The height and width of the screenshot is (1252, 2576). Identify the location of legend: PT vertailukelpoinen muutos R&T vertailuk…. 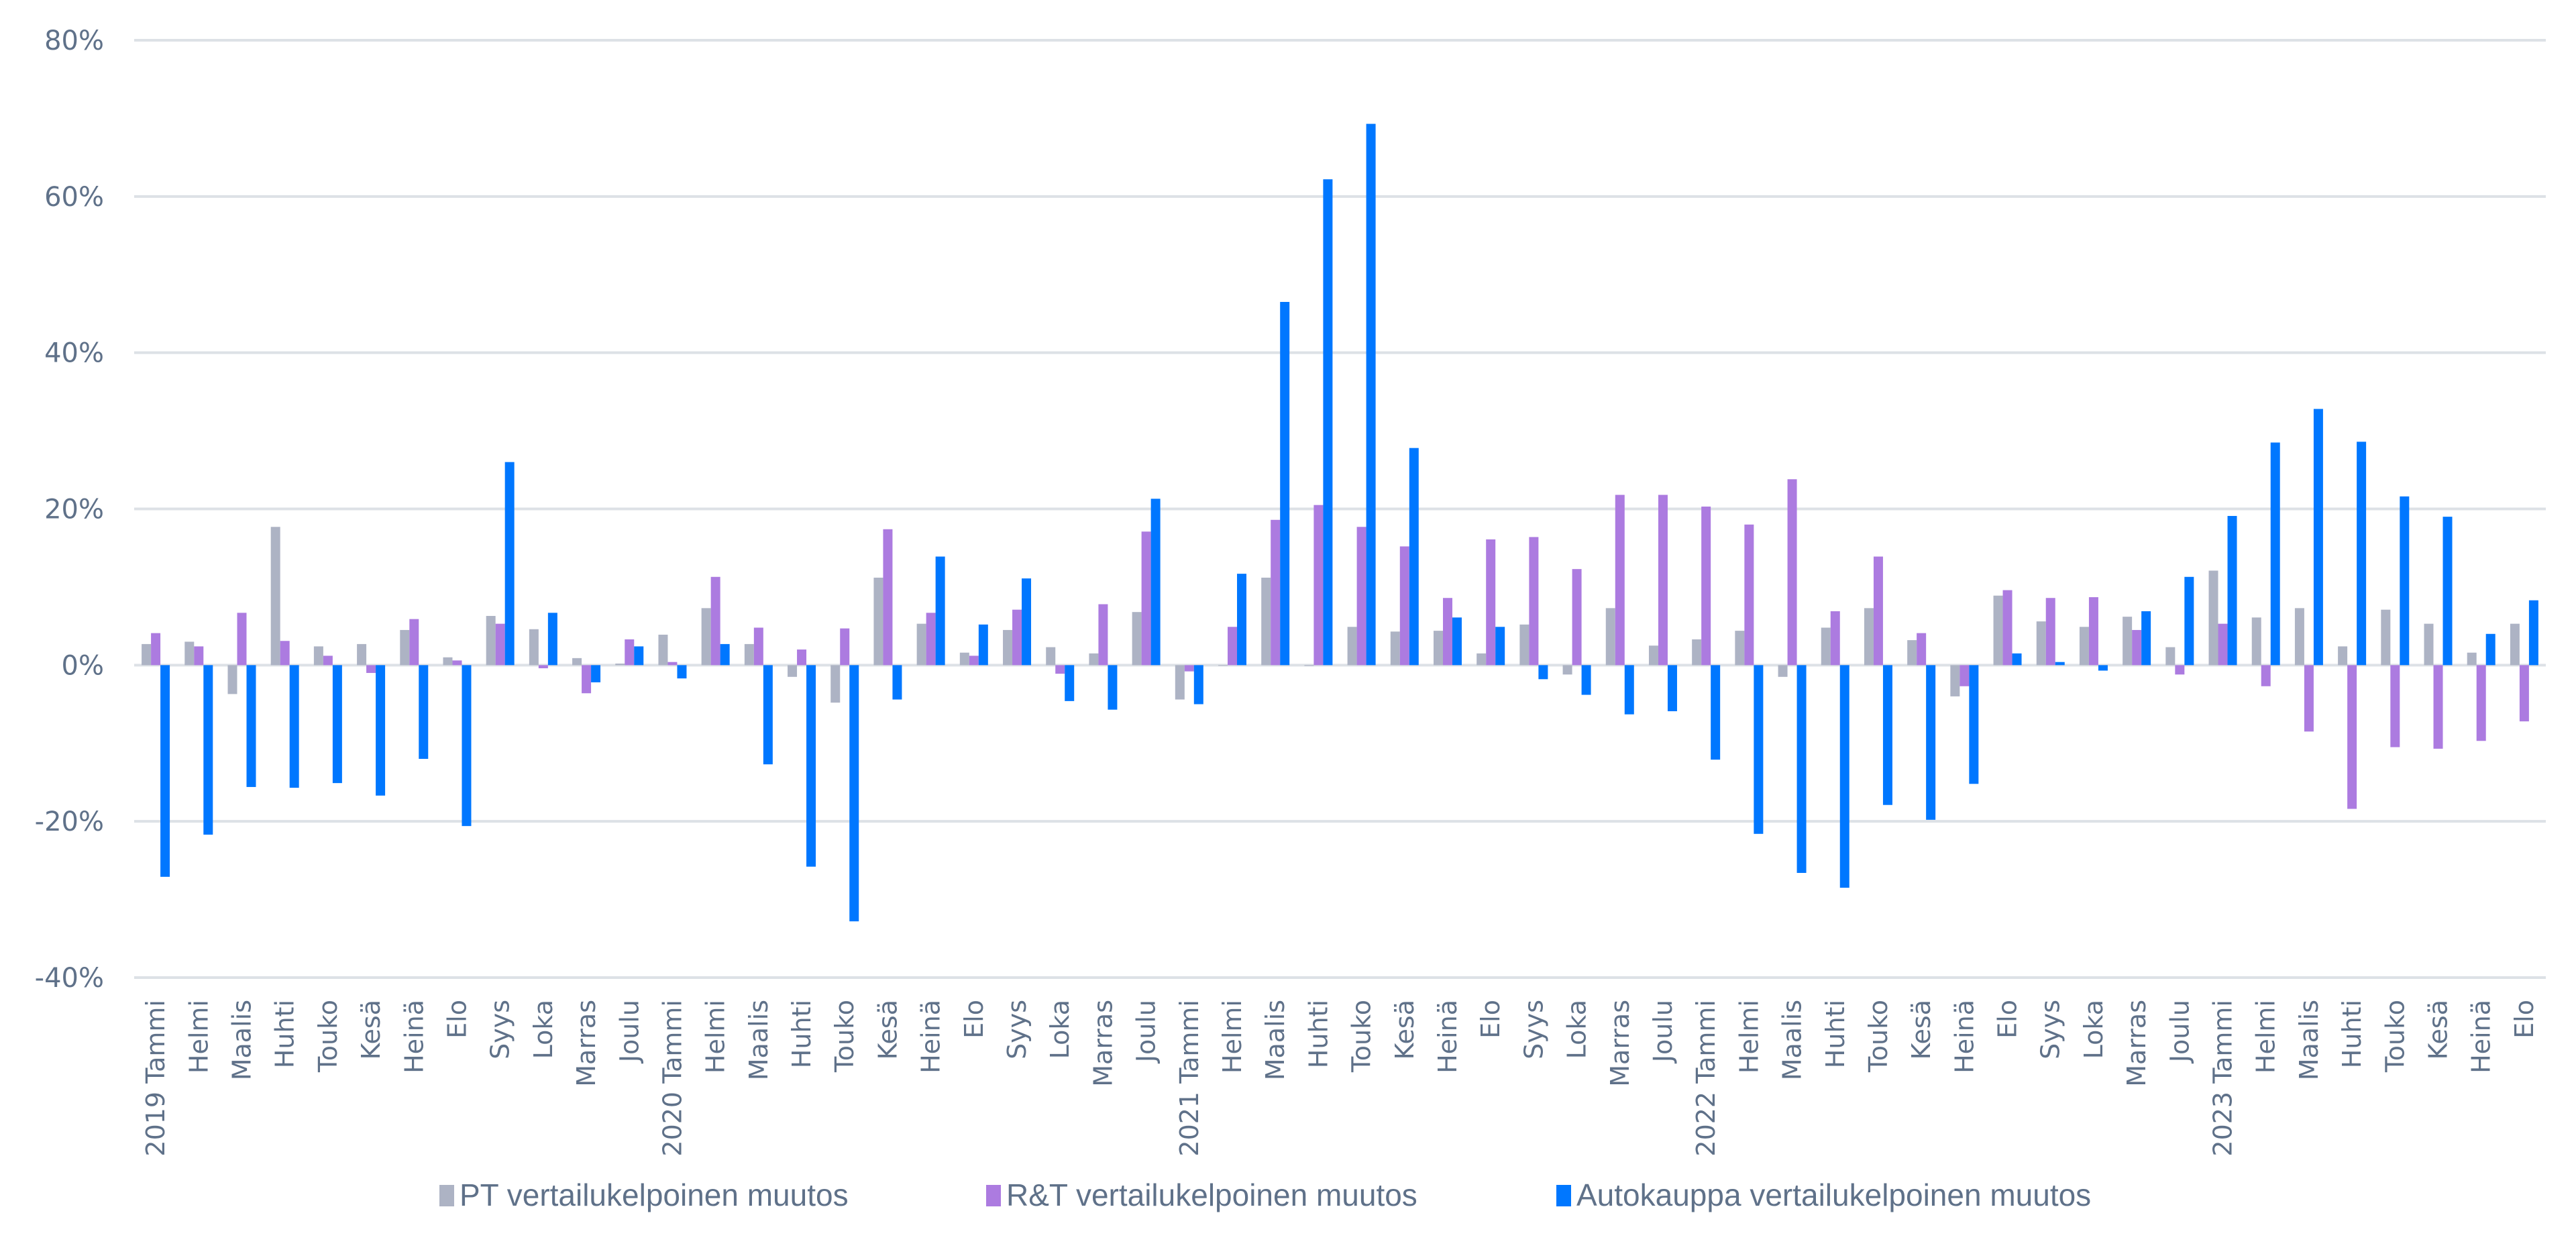
(1265, 1195).